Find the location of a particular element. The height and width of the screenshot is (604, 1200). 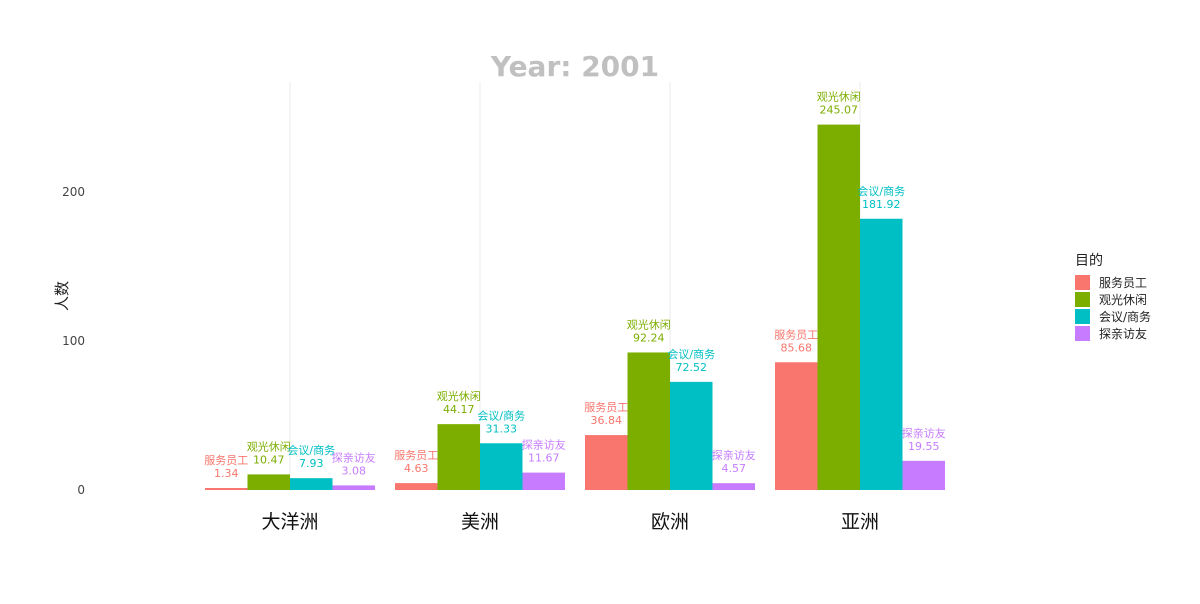

legend-items: 服务员工观光休闲会议/商务探亲访友 is located at coordinates (1113, 308).